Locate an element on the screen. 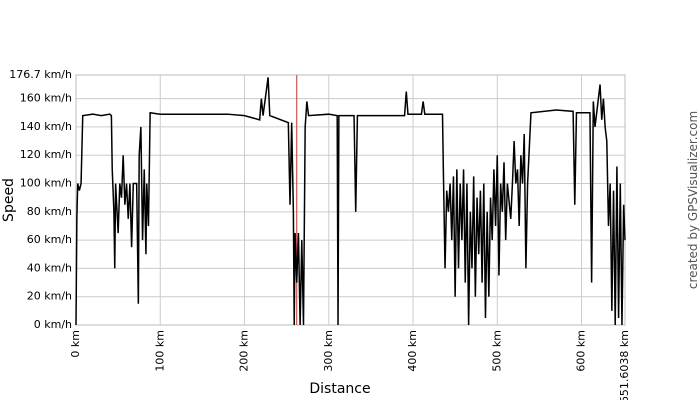  x-axis-title: Distance is located at coordinates (339, 389).